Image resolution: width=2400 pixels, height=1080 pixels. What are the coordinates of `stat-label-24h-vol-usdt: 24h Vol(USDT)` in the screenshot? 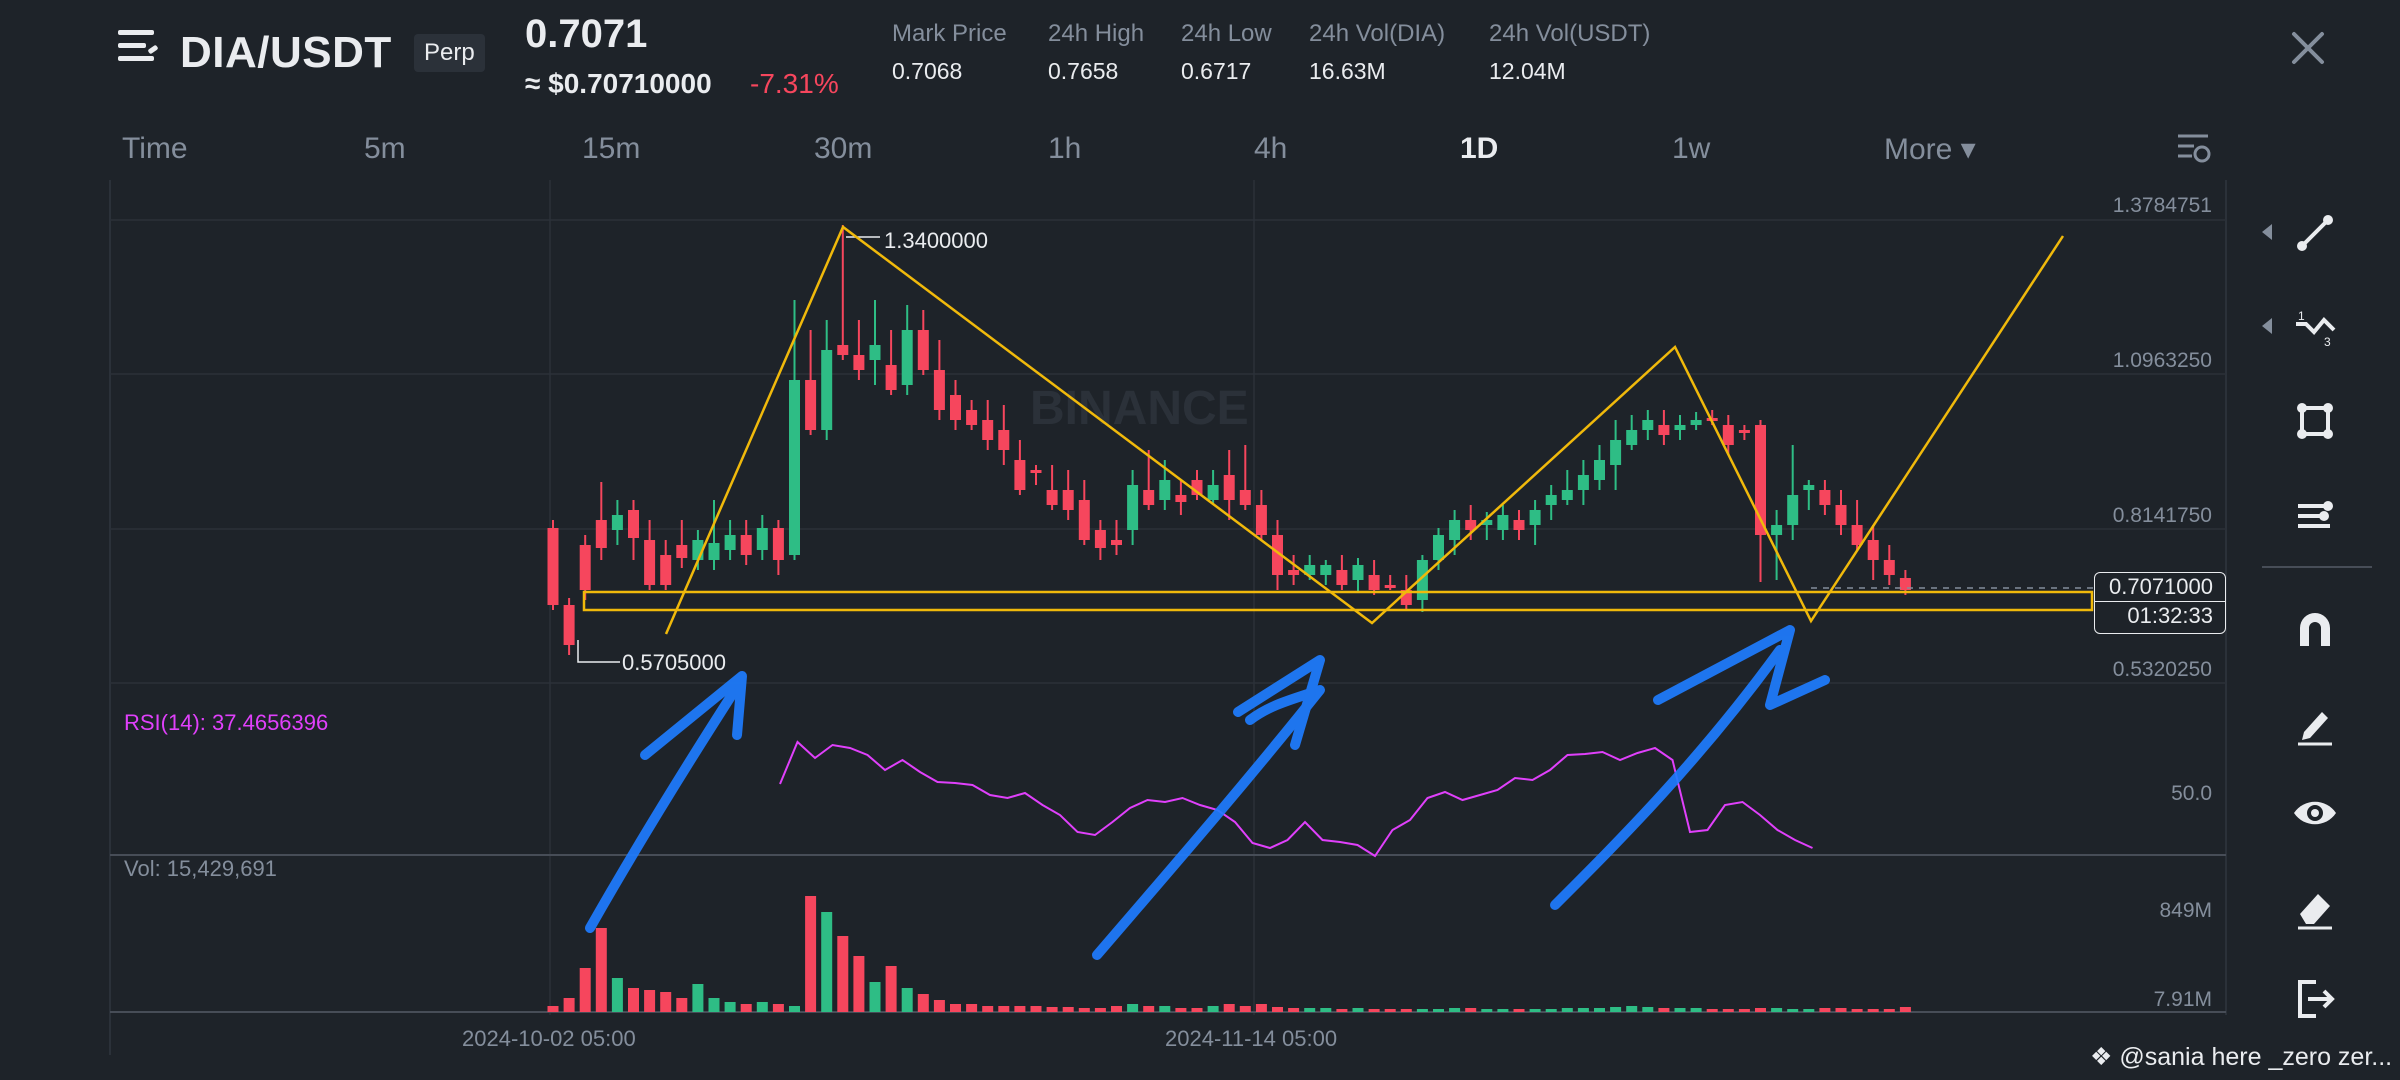 It's located at (1570, 33).